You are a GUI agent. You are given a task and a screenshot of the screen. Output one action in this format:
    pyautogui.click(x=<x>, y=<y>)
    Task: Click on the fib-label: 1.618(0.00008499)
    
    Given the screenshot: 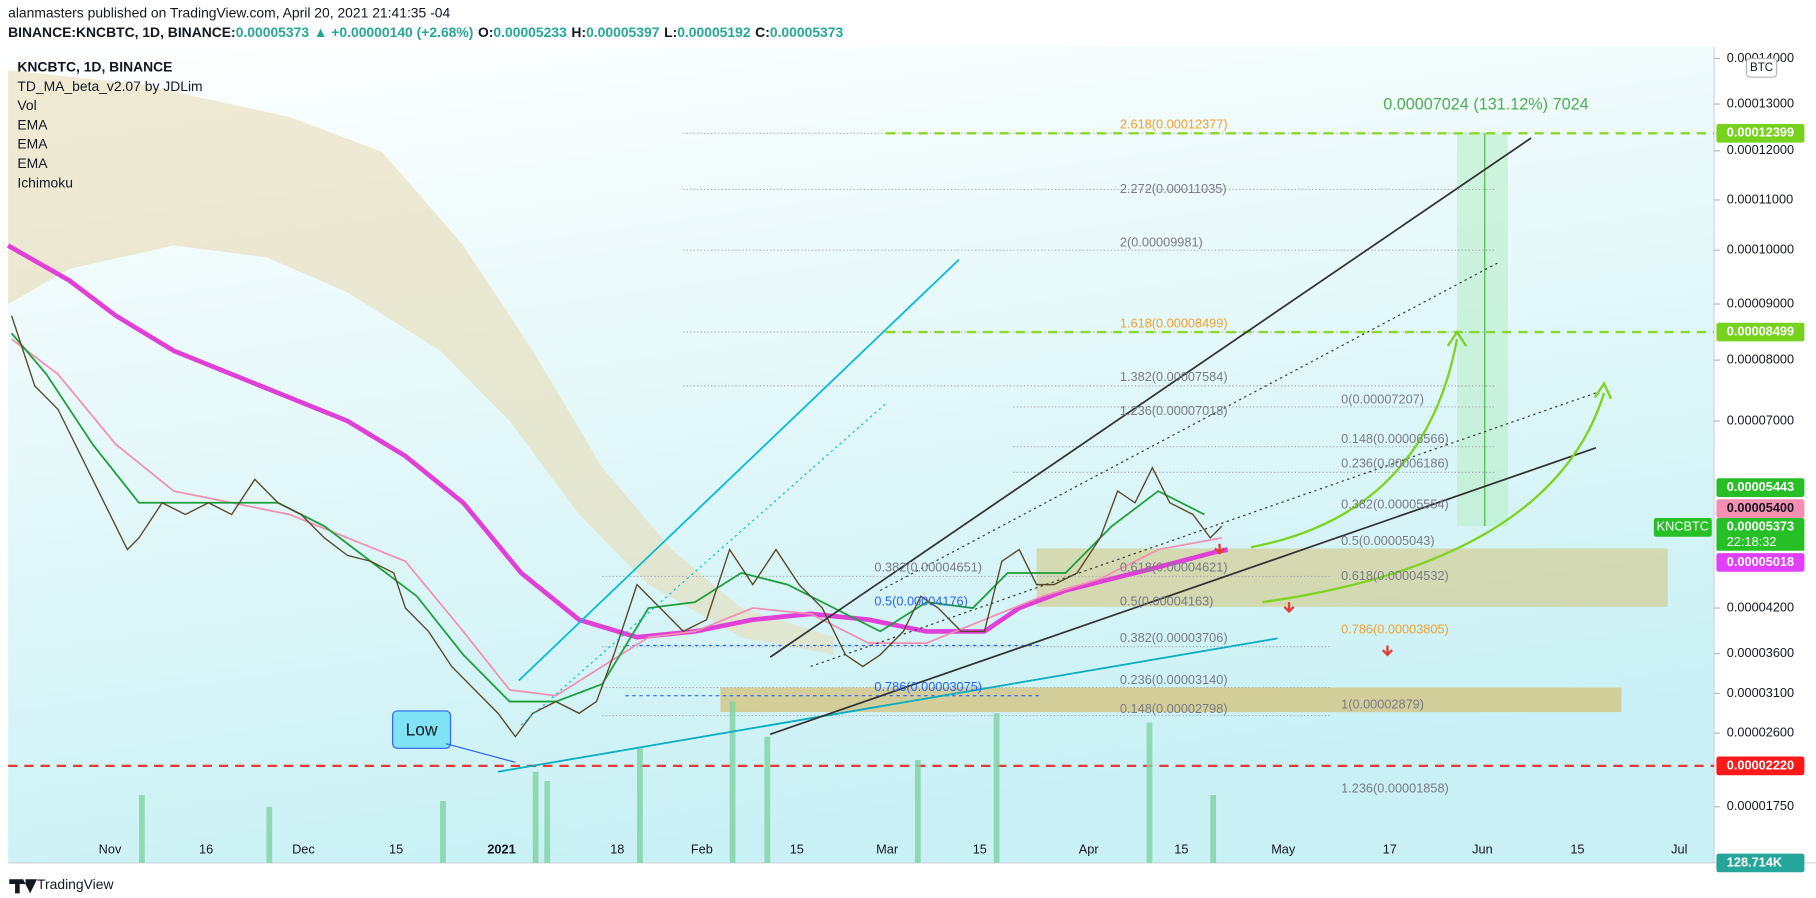 What is the action you would take?
    pyautogui.click(x=1174, y=322)
    